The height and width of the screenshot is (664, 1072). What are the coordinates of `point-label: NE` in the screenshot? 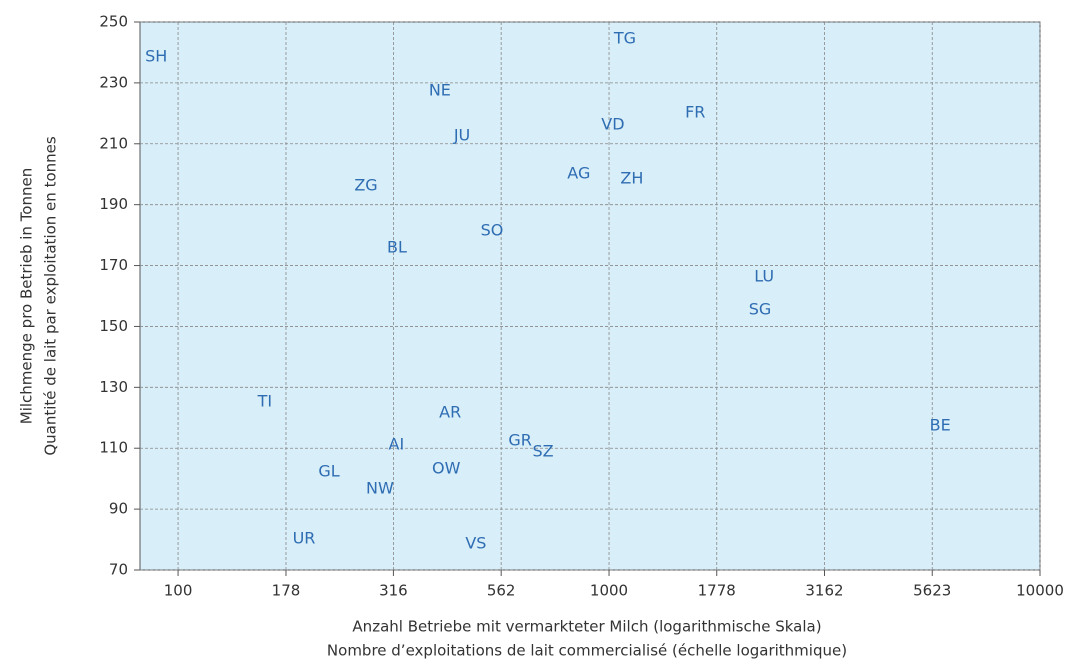 It's located at (440, 90).